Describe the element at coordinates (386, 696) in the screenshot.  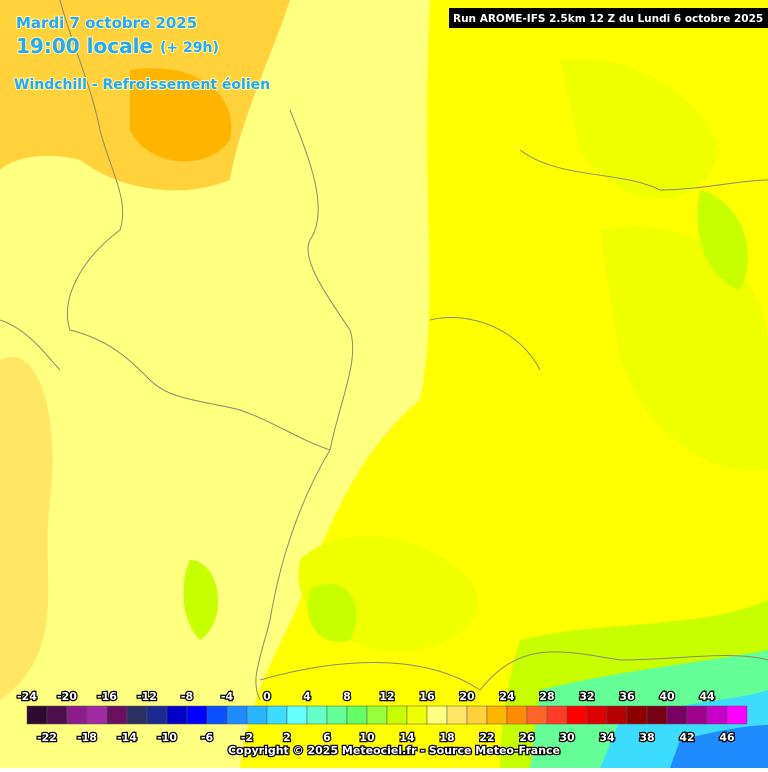
I see `scale-label: 12` at that location.